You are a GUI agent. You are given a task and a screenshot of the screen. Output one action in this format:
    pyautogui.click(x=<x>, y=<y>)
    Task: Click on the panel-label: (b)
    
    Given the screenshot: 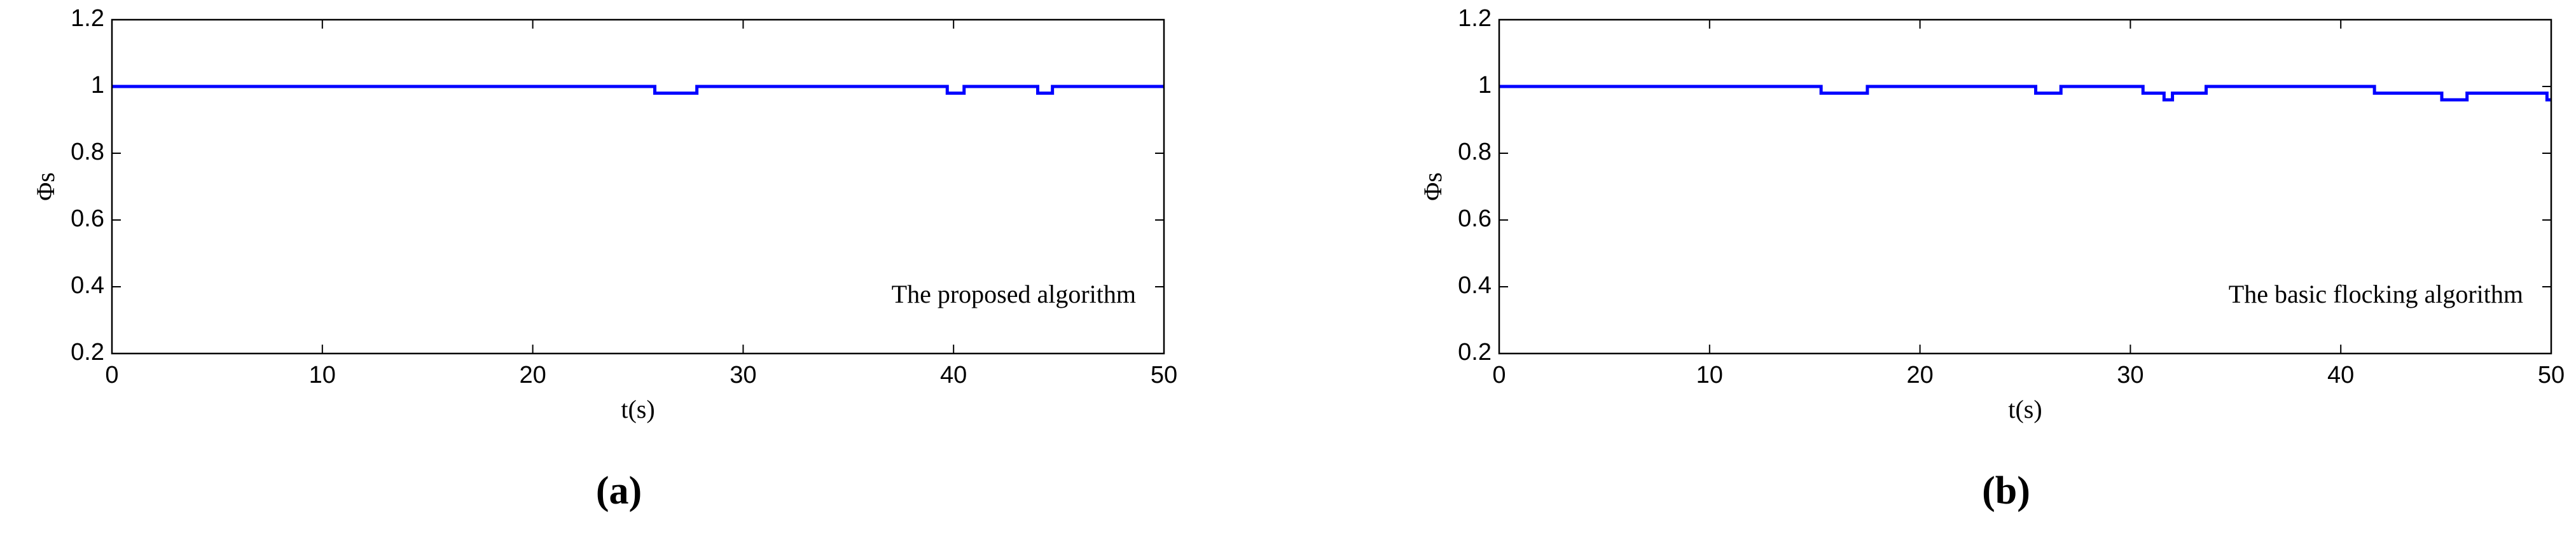 What is the action you would take?
    pyautogui.click(x=2006, y=490)
    